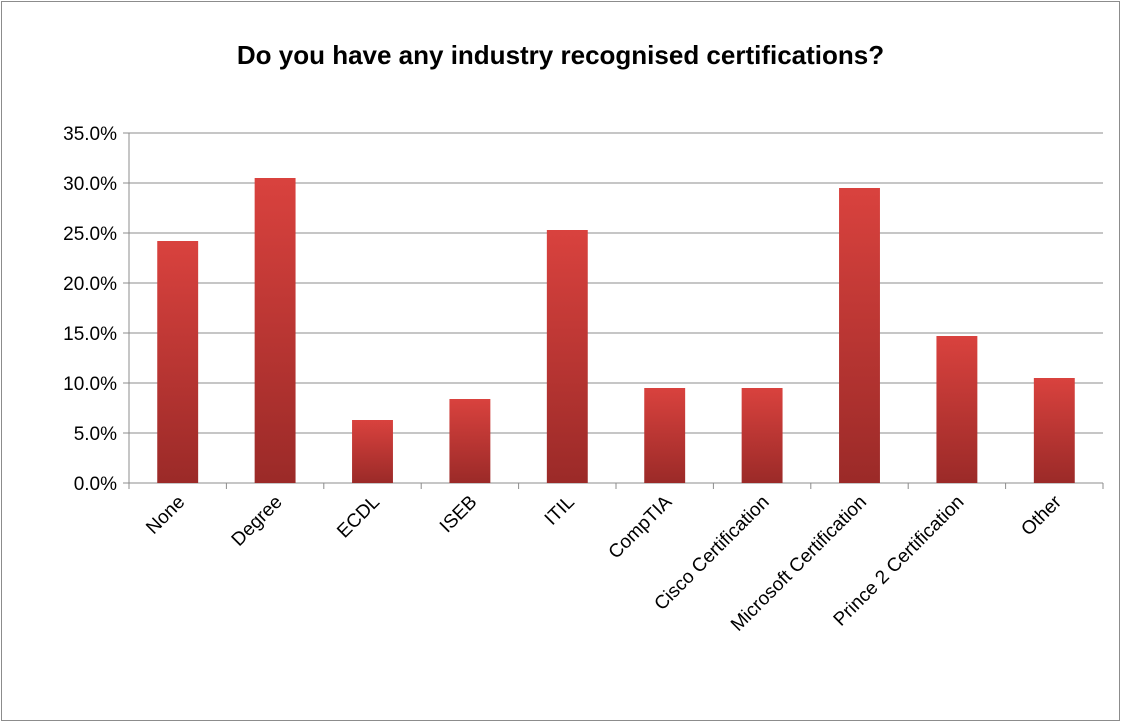 This screenshot has width=1123, height=724. What do you see at coordinates (641, 527) in the screenshot?
I see `x-category-label: CompTIA` at bounding box center [641, 527].